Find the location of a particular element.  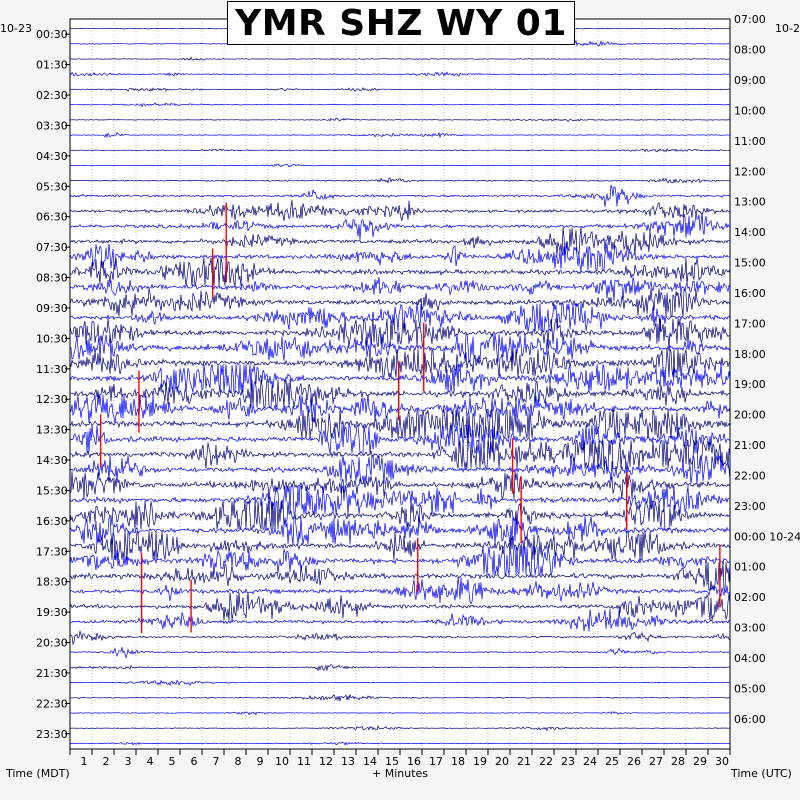

right-time-label: 01:00 is located at coordinates (750, 567).